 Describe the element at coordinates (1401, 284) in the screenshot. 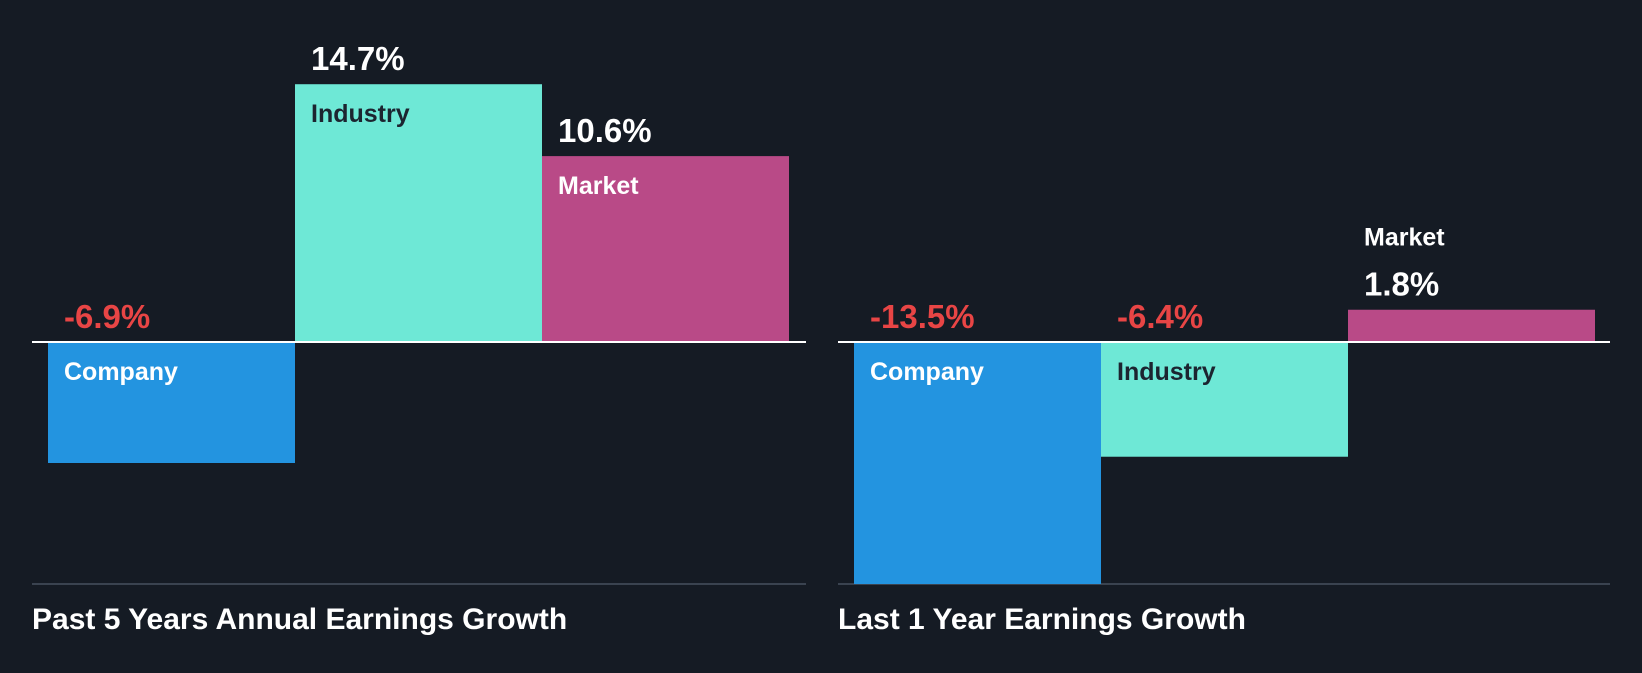

I see `value-label-market: 1.8%` at that location.